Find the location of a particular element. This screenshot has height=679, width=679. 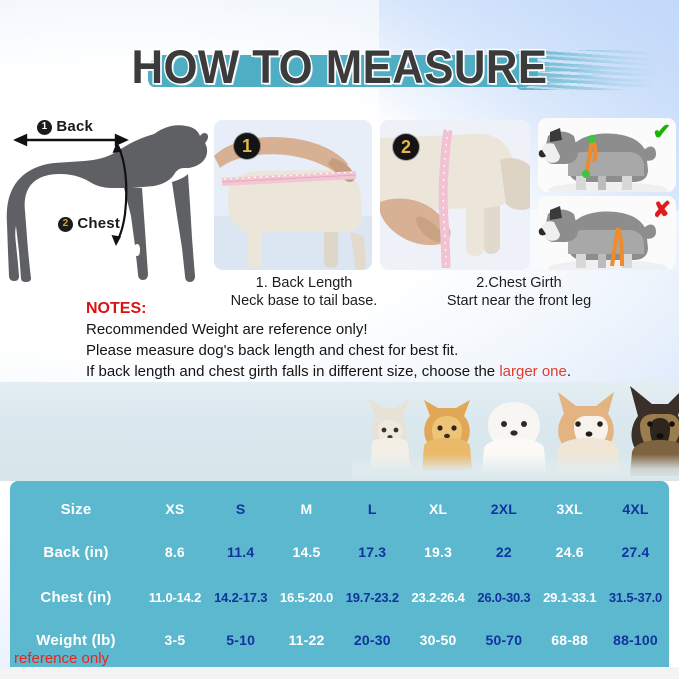

chest-arrow-heads is located at coordinates (116, 194).